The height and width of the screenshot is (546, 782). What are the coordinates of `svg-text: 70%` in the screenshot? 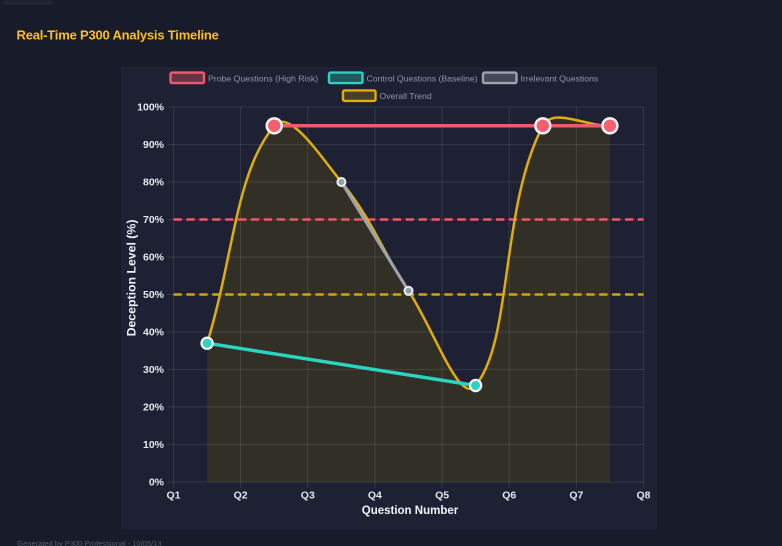 It's located at (154, 220).